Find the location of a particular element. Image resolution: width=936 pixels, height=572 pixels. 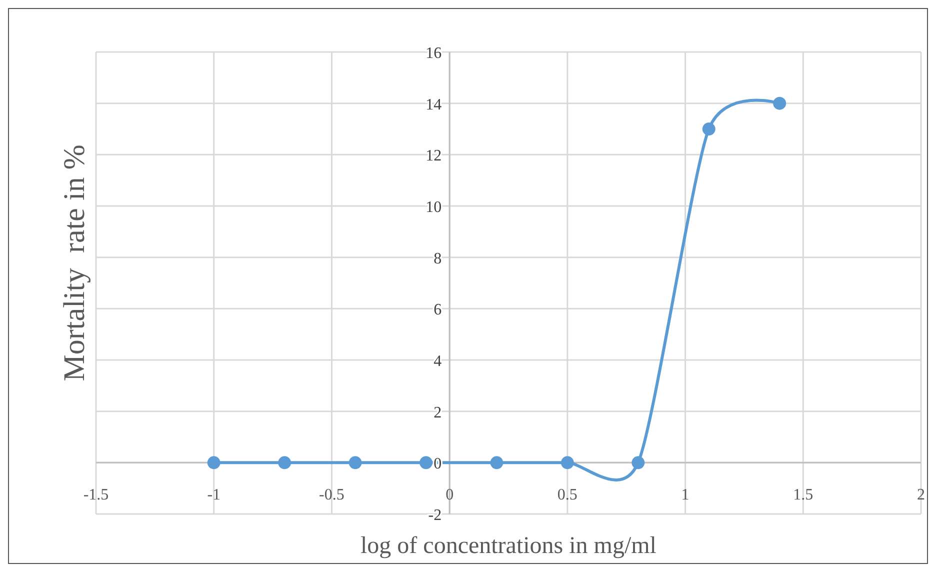

x-tick-label: -1.5 is located at coordinates (96, 495).